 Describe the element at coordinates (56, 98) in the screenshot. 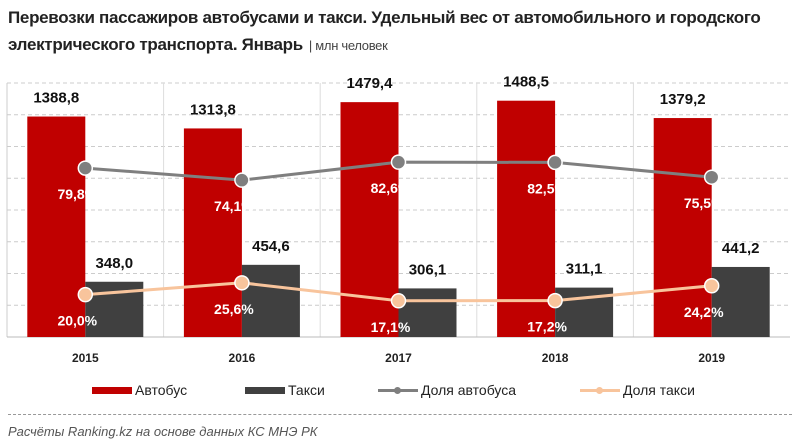

I see `bar-data-label: 1388,8` at that location.